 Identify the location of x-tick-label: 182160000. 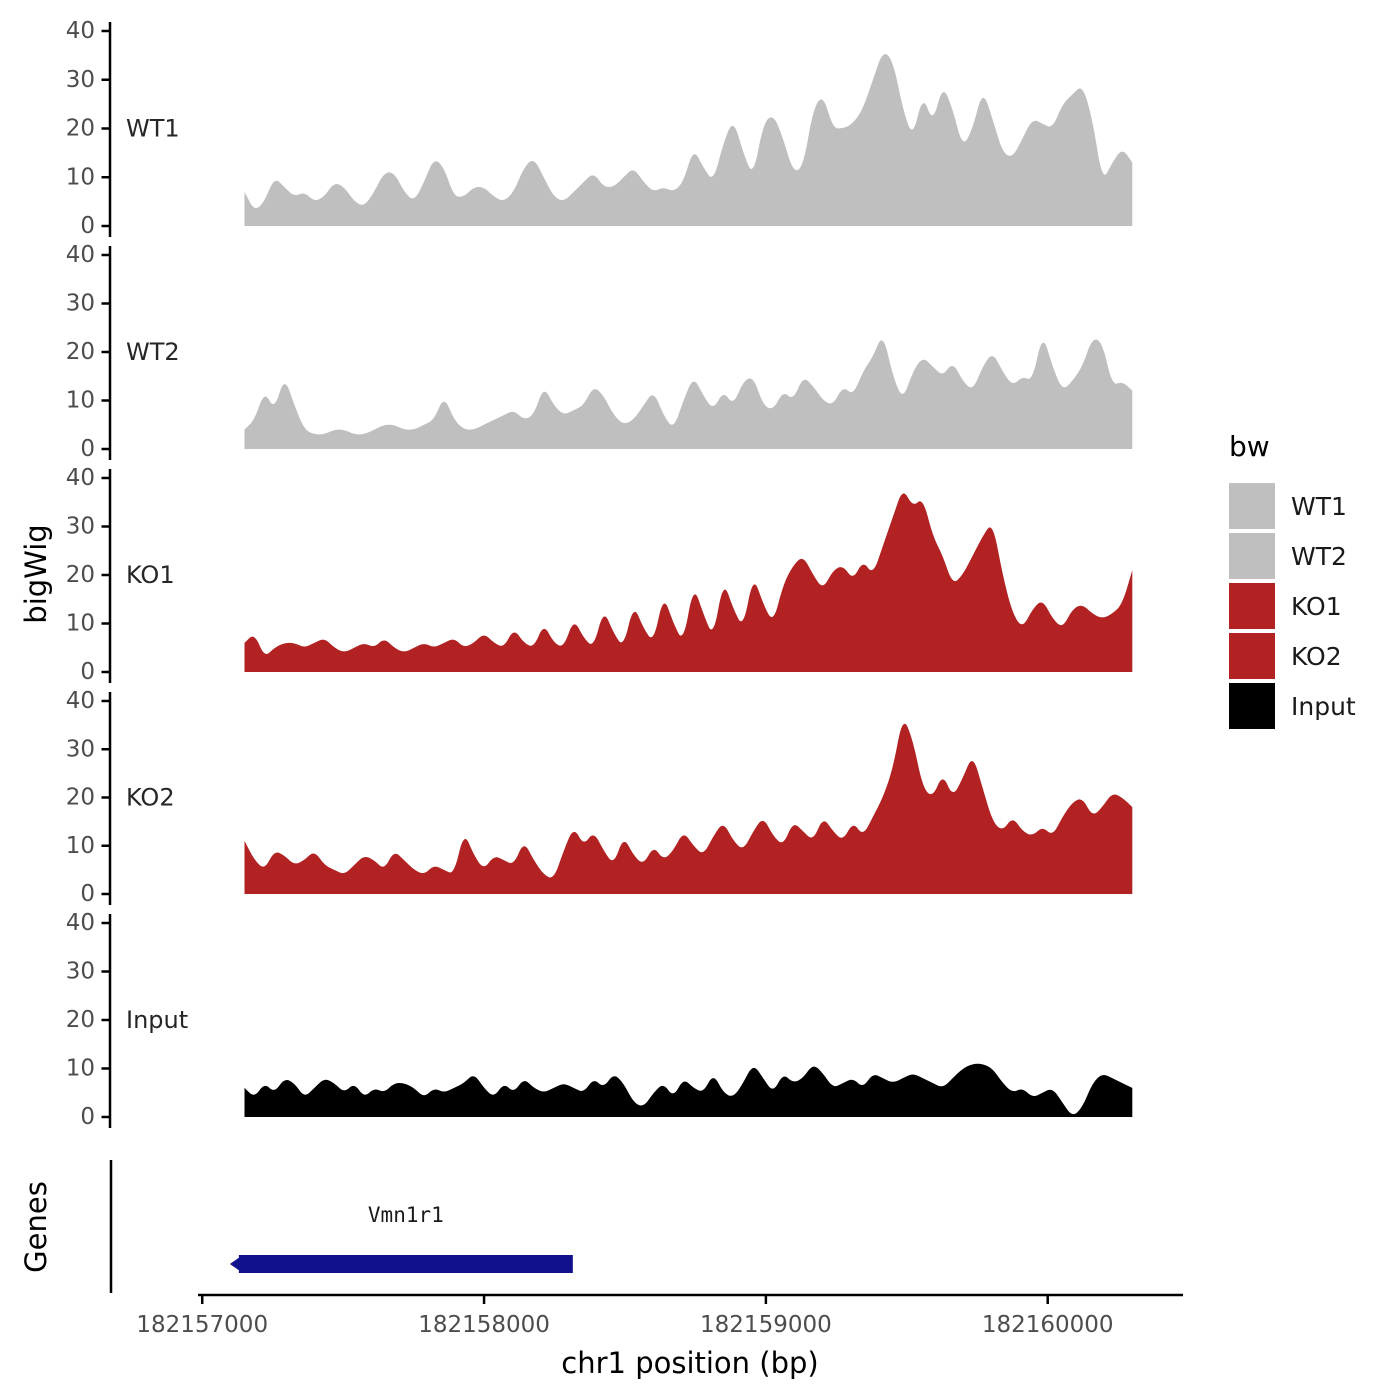
(1048, 1325).